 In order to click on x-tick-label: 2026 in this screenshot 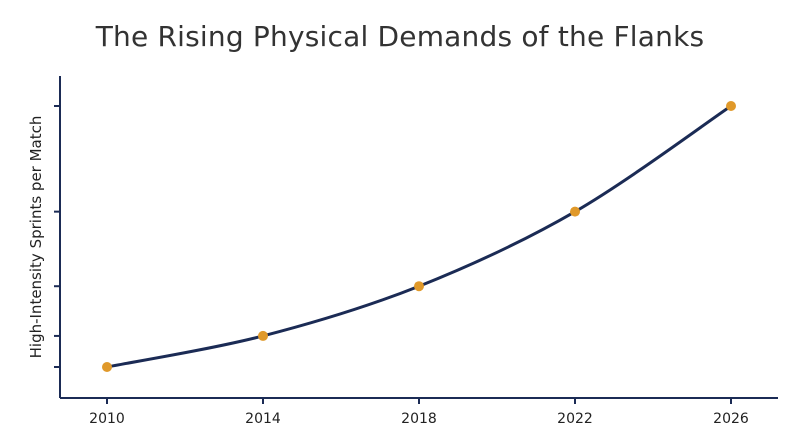, I will do `click(731, 419)`.